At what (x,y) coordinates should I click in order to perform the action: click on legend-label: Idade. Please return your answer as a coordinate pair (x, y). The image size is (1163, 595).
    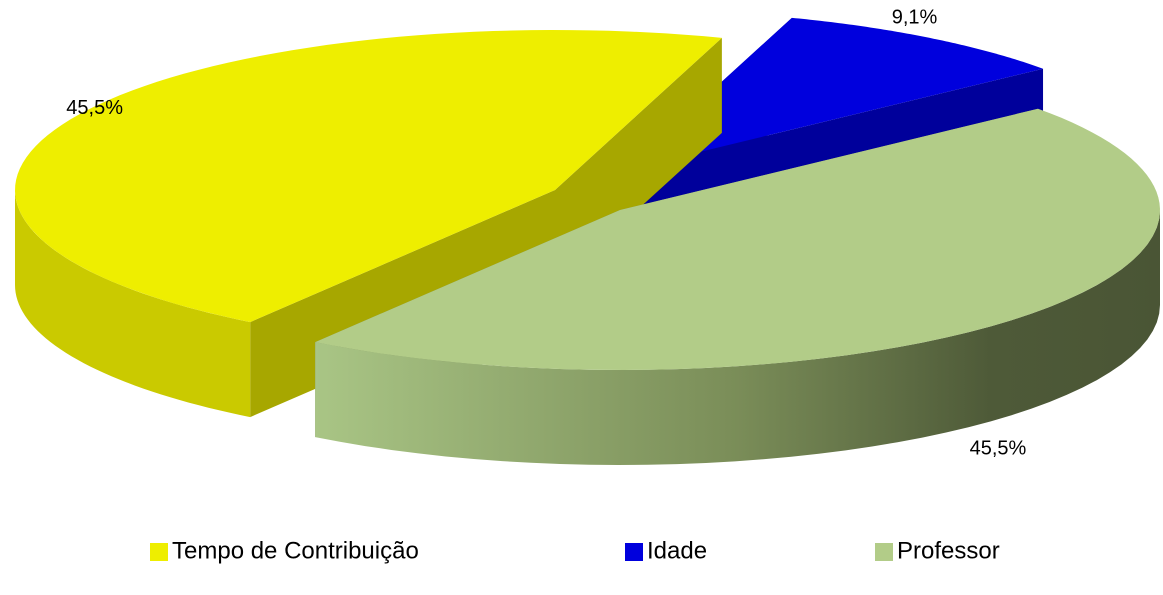
    Looking at the image, I should click on (677, 550).